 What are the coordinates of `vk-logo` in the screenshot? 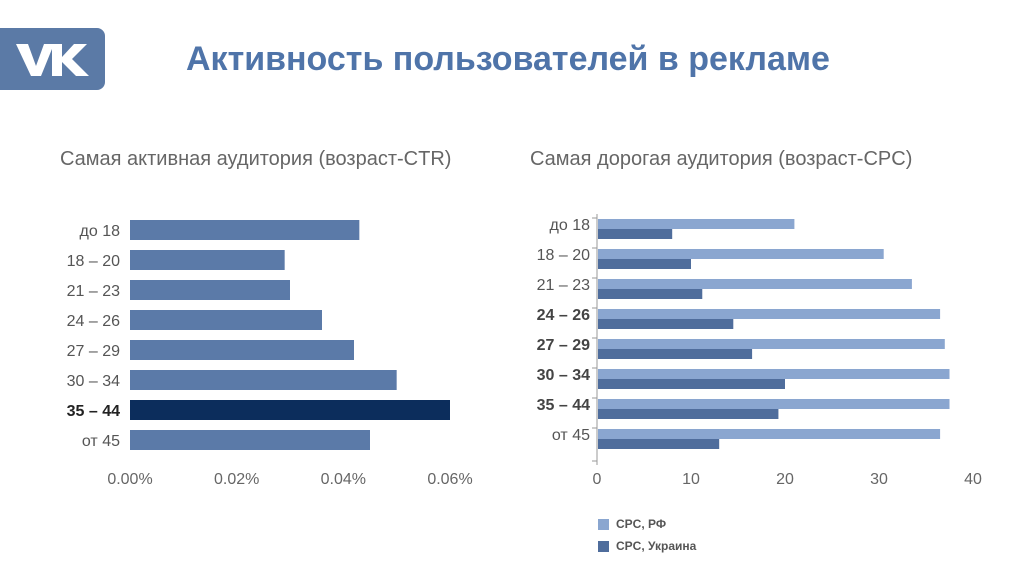 It's located at (52, 59).